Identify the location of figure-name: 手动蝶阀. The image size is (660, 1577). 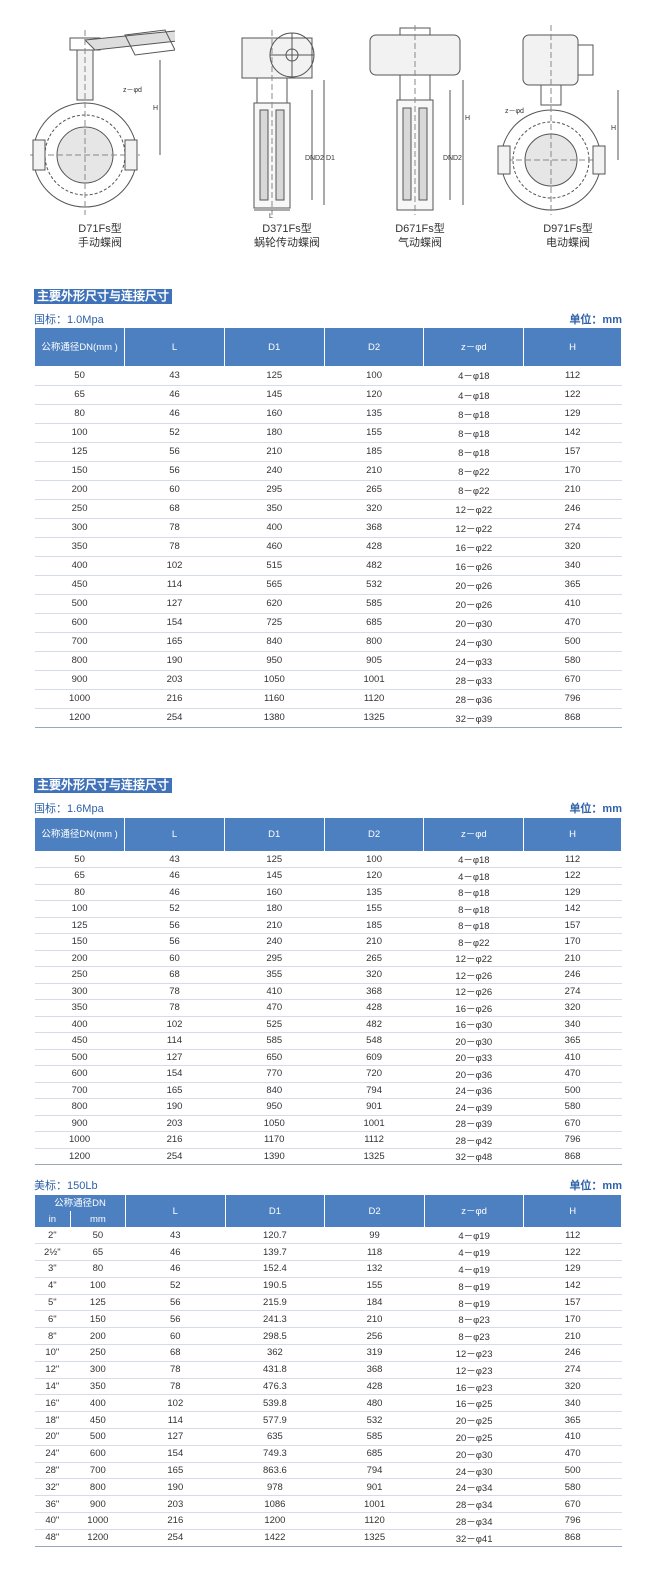
(100, 243).